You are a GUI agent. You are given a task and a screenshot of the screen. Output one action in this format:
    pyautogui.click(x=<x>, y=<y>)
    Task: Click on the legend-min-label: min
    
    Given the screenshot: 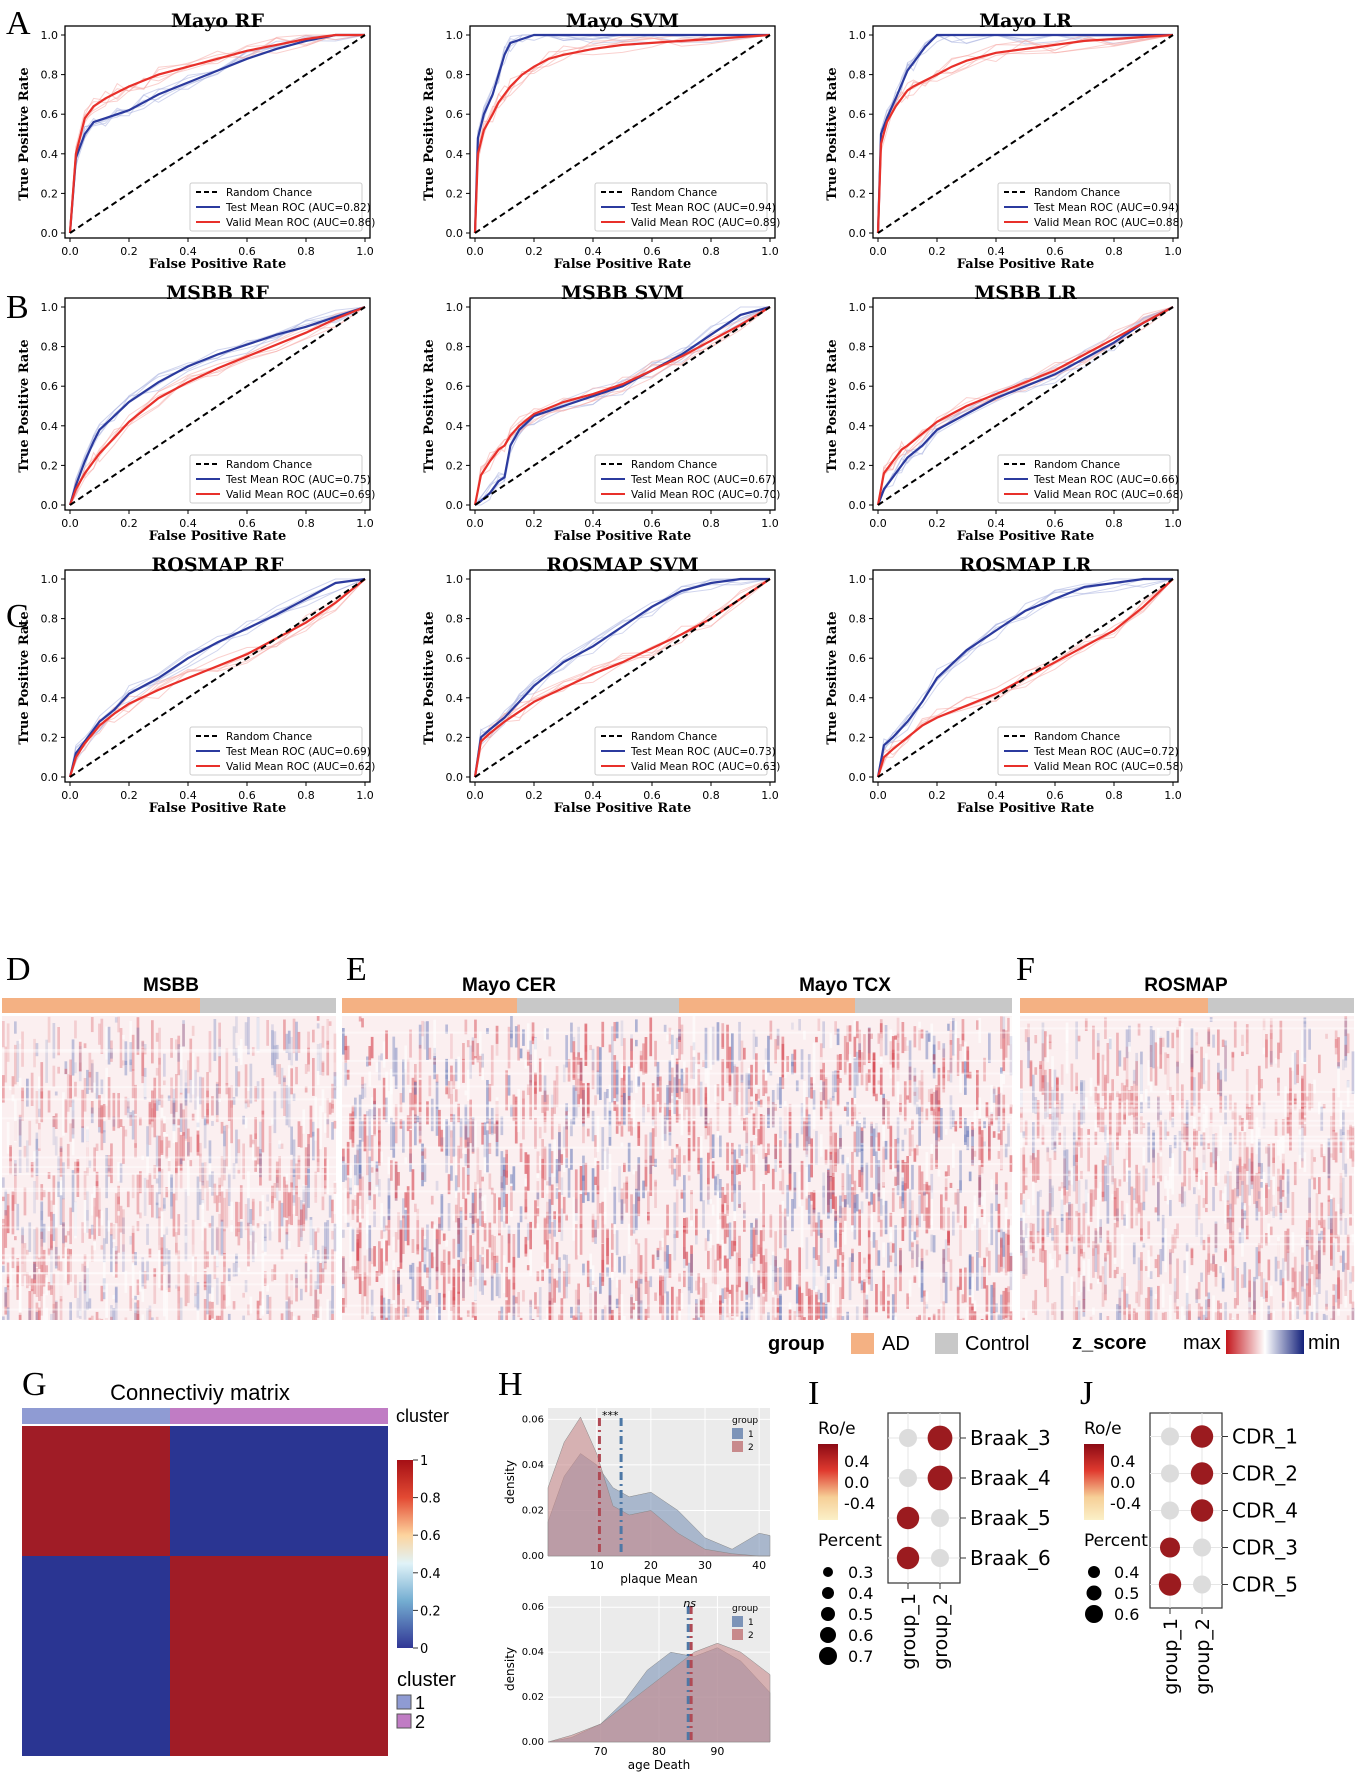 What is the action you would take?
    pyautogui.click(x=1324, y=1343)
    